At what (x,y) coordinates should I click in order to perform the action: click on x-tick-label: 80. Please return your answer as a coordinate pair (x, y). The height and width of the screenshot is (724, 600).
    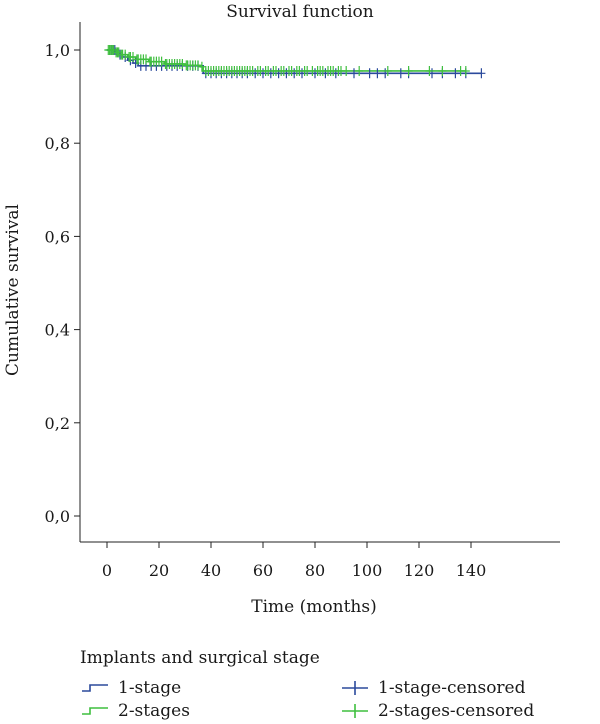
    Looking at the image, I should click on (315, 570).